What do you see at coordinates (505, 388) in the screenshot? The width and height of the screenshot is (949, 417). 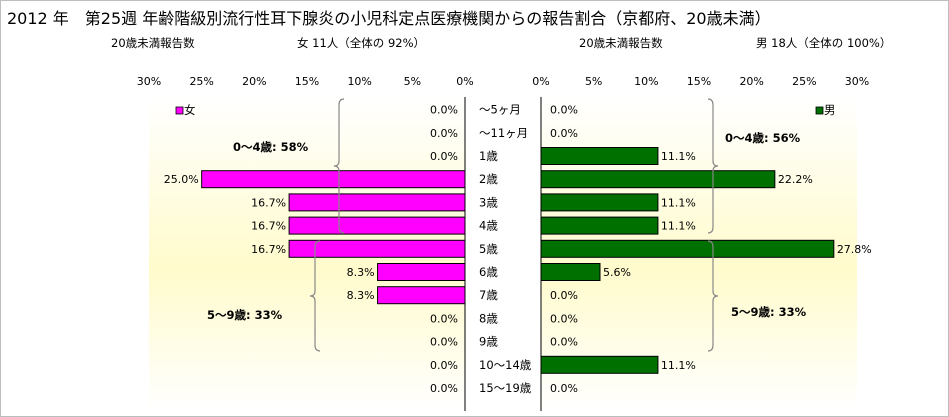 I see `category-label: 15～19歳` at bounding box center [505, 388].